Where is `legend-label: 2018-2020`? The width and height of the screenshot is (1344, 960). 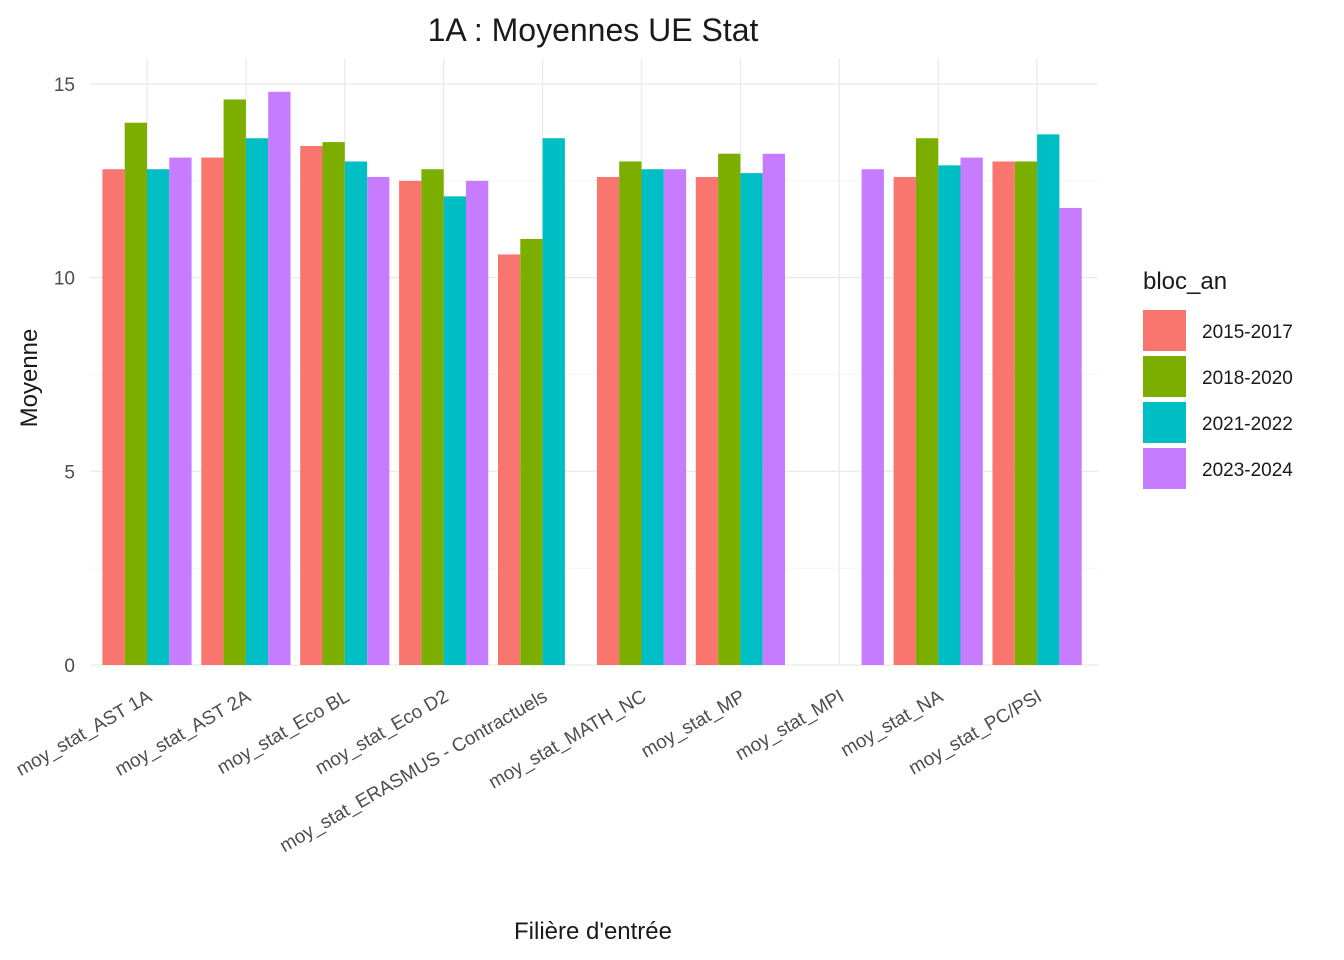 legend-label: 2018-2020 is located at coordinates (1247, 378).